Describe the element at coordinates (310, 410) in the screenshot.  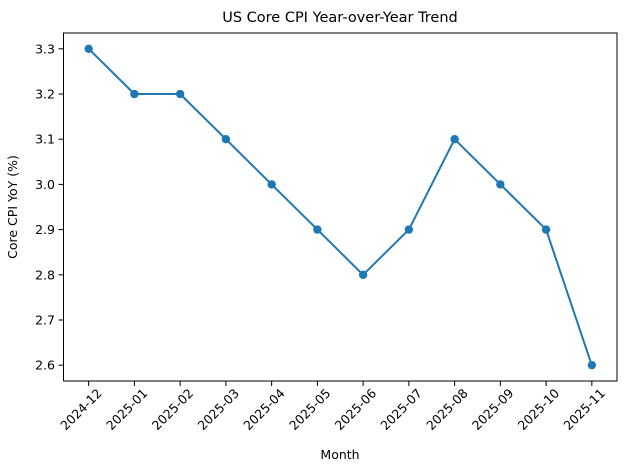
I see `x-tick-label: 2025-05` at that location.